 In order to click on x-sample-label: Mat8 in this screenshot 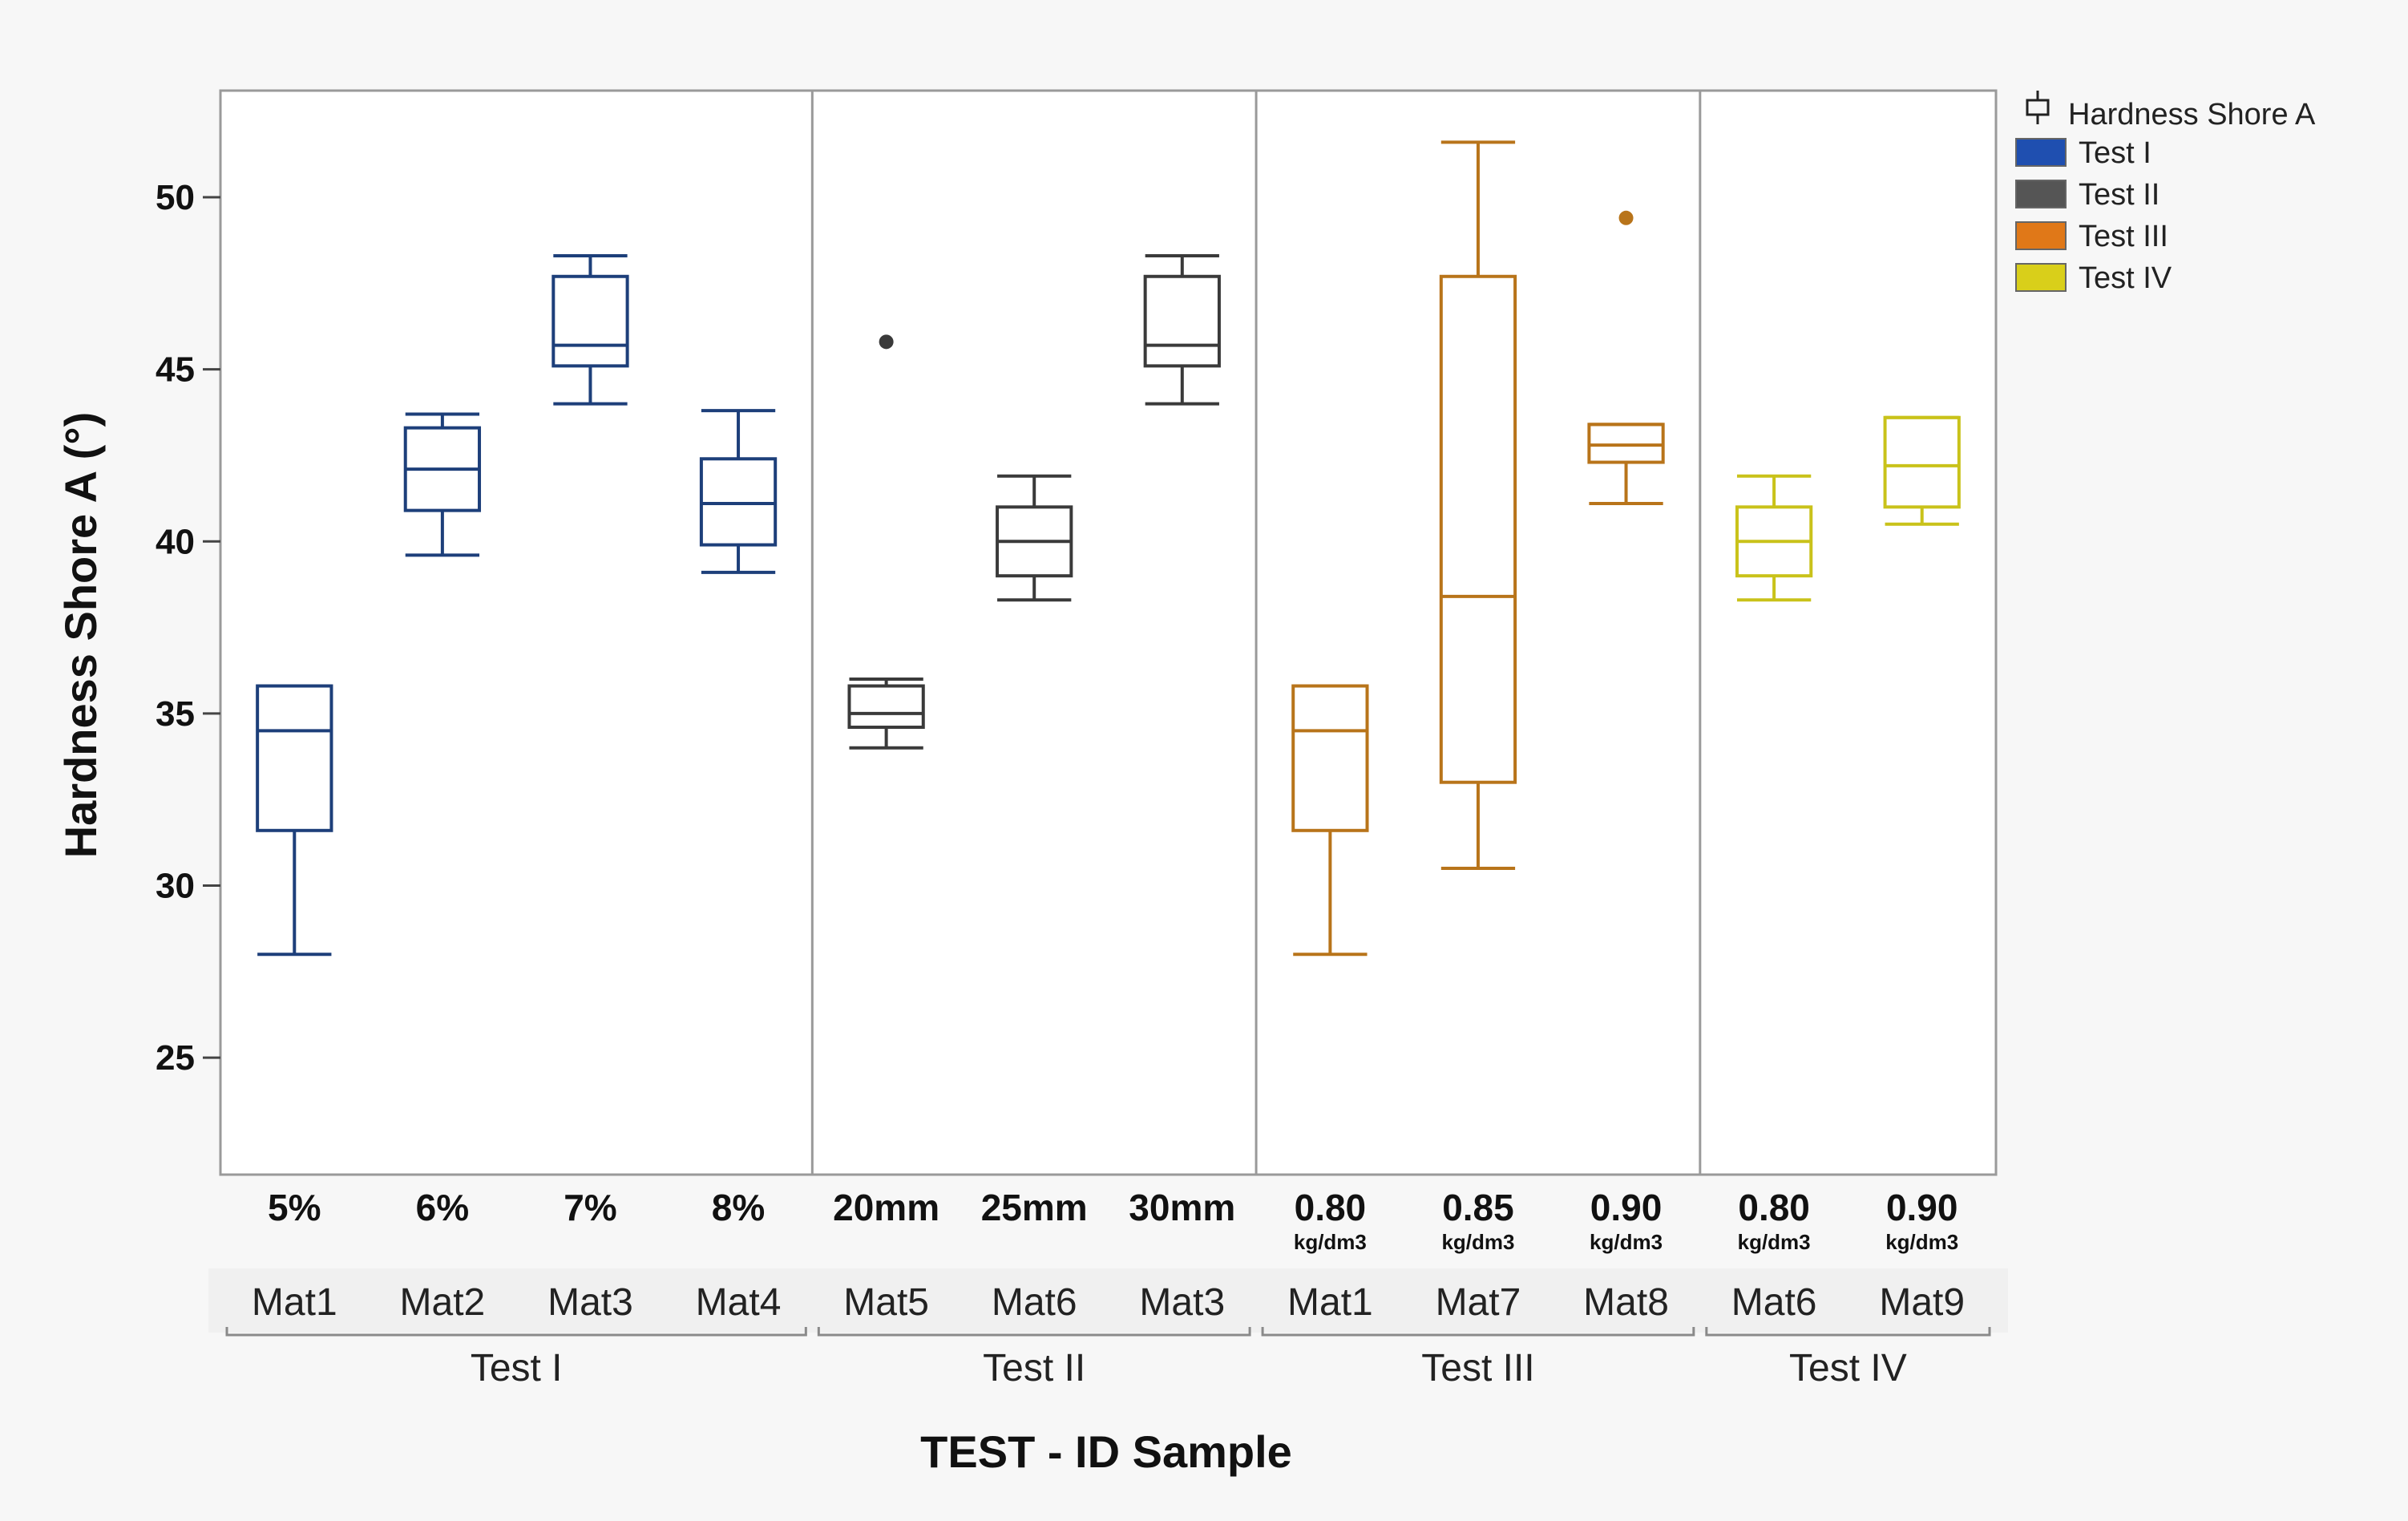, I will do `click(1626, 1302)`.